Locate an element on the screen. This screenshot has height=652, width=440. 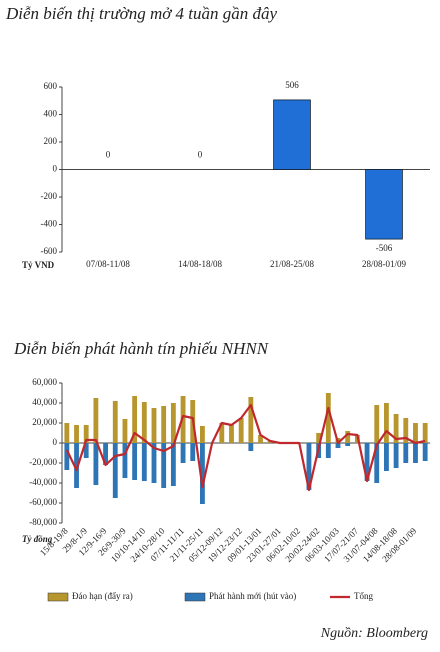
chart-title: Diễn biến thị trường mở 4 tuần gần đây is located at coordinates (141, 13).